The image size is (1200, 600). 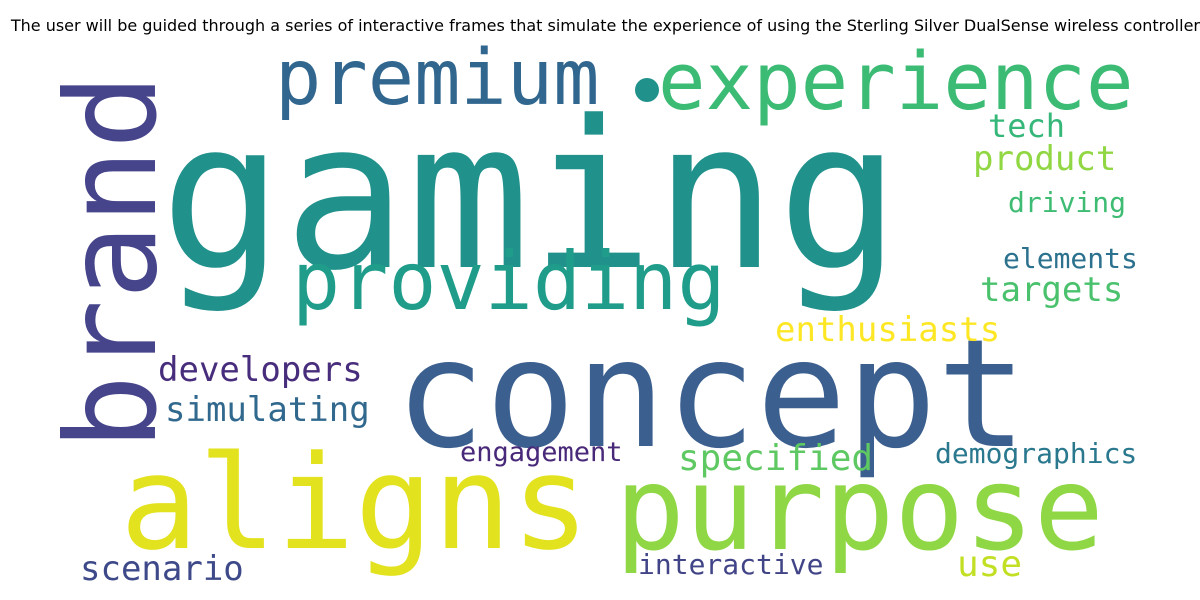 What do you see at coordinates (260, 370) in the screenshot?
I see `word-developers: developers` at bounding box center [260, 370].